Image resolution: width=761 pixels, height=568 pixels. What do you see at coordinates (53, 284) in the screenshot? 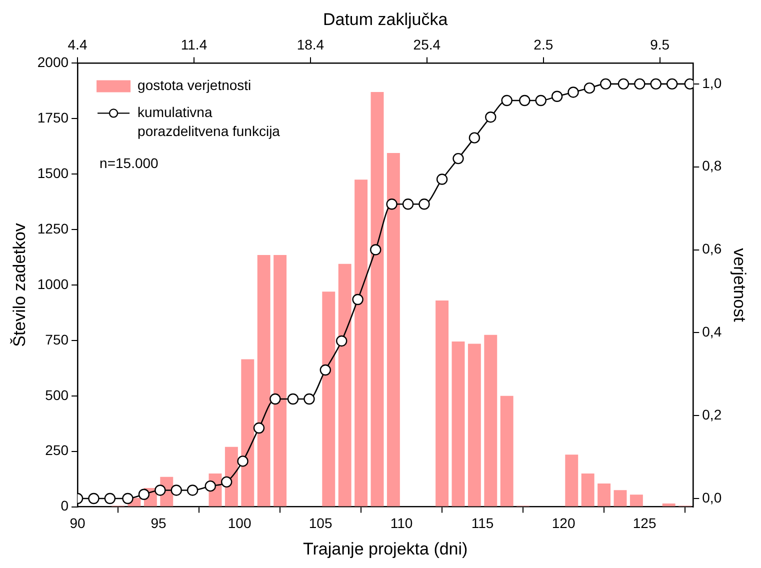
I see `y-tick-label: 1000` at bounding box center [53, 284].